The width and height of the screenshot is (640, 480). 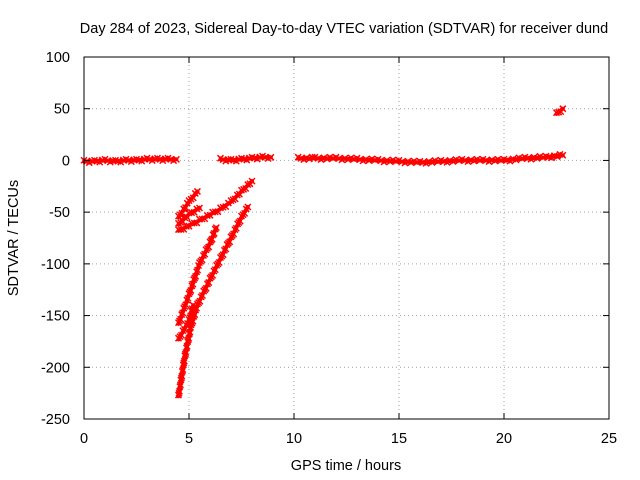 I want to click on data-trace, so click(x=130, y=160).